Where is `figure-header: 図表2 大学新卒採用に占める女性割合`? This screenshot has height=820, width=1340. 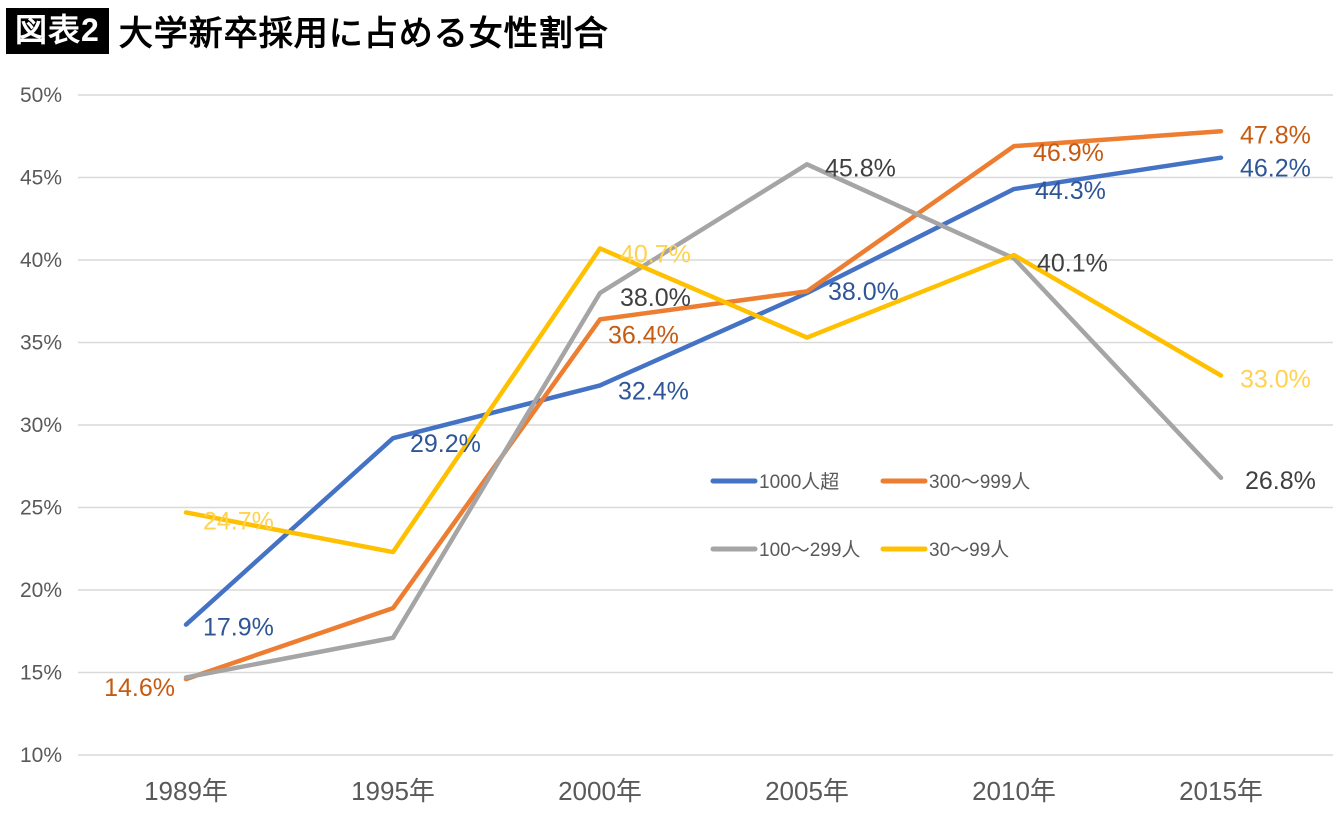 figure-header: 図表2 大学新卒採用に占める女性割合 is located at coordinates (307, 30).